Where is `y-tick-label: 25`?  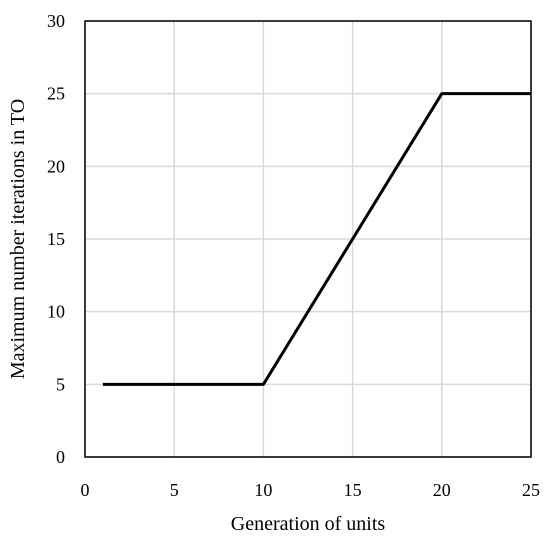
y-tick-label: 25 is located at coordinates (56, 94).